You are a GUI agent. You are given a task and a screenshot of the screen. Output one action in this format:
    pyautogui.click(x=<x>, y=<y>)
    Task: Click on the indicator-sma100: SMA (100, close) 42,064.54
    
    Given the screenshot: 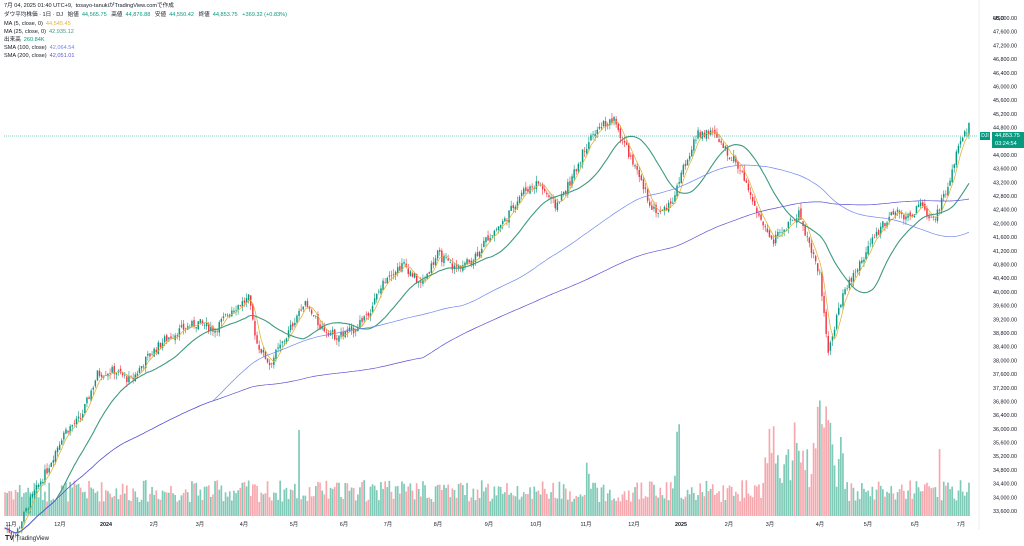 What is the action you would take?
    pyautogui.click(x=40, y=48)
    